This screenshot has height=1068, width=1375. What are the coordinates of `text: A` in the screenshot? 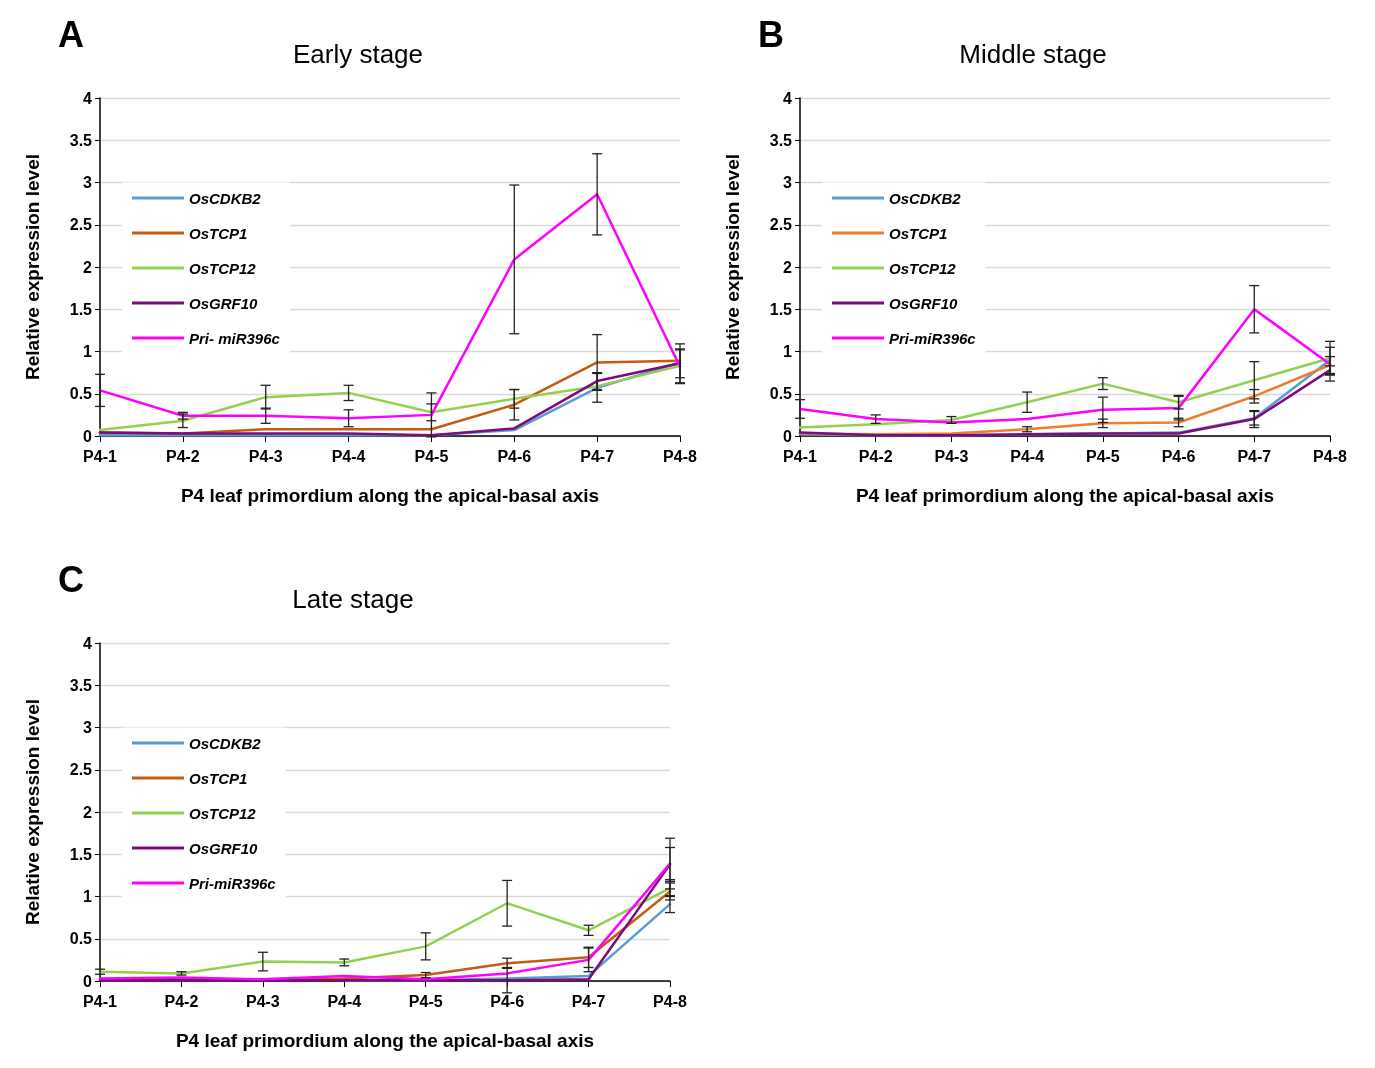 It's located at (71, 34).